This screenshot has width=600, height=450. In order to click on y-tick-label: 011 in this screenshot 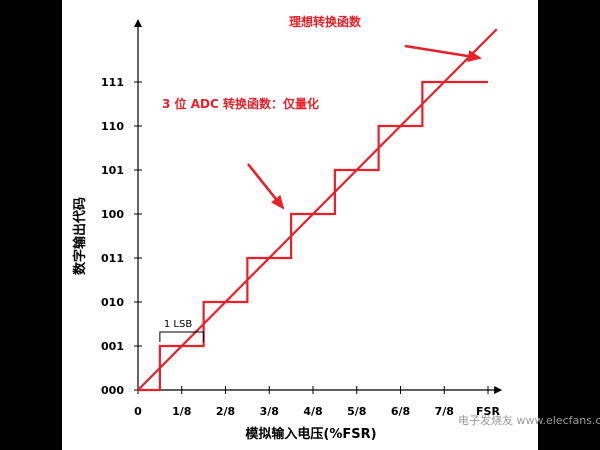, I will do `click(112, 258)`.